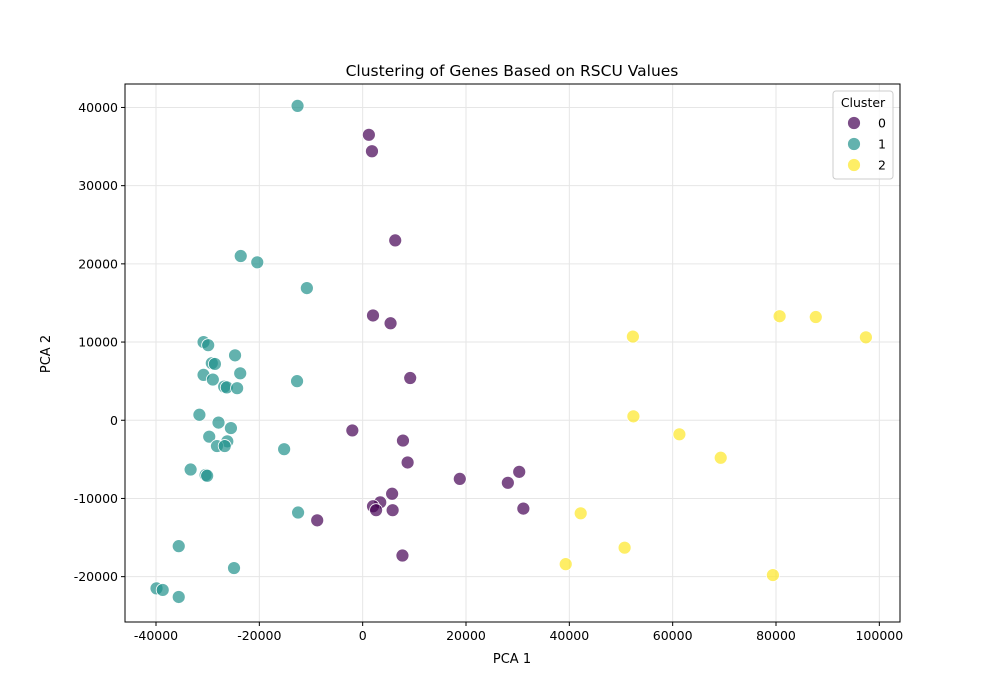  Describe the element at coordinates (259, 635) in the screenshot. I see `x-tick-label: -20000` at that location.